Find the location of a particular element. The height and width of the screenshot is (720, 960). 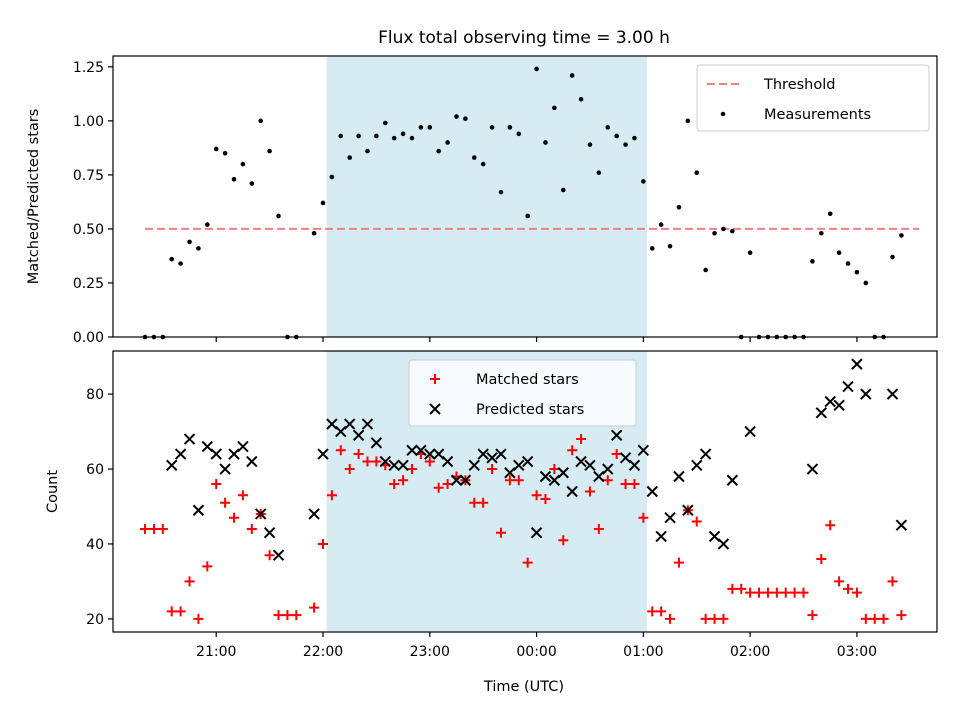

legend: Threshold Measurements is located at coordinates (813, 98).